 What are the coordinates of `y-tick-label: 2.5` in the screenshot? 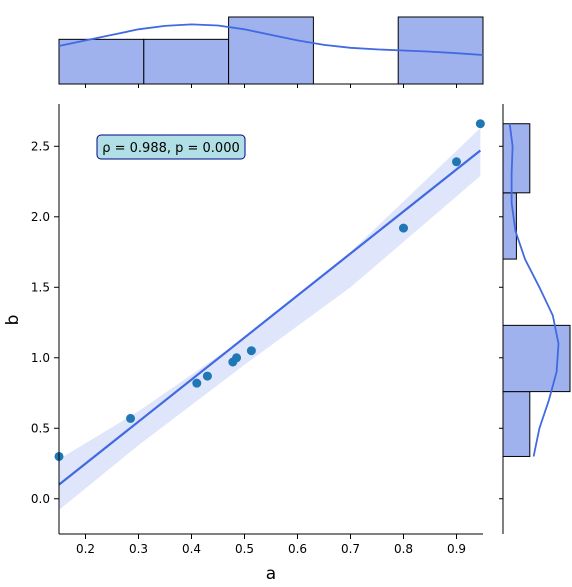 It's located at (40, 146).